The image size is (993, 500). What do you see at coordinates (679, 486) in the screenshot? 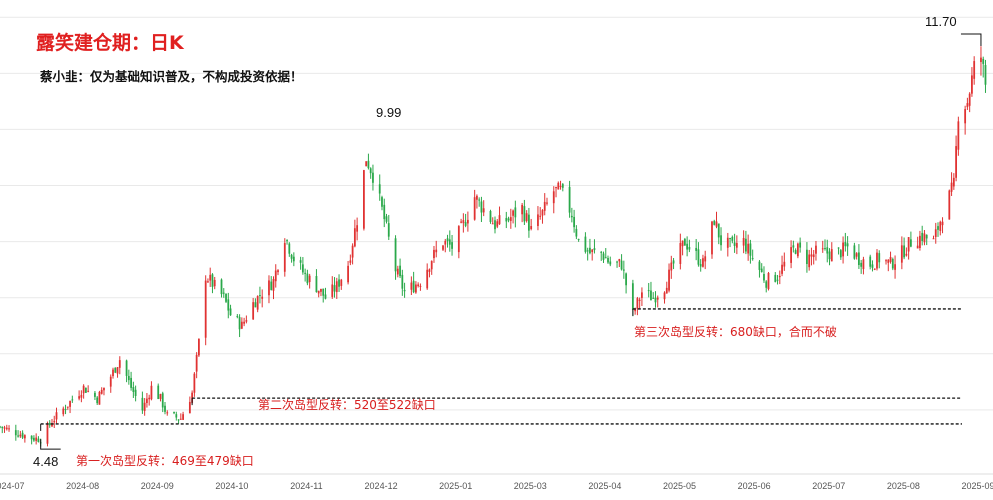
I see `x-tick-label: 2025-05` at bounding box center [679, 486].